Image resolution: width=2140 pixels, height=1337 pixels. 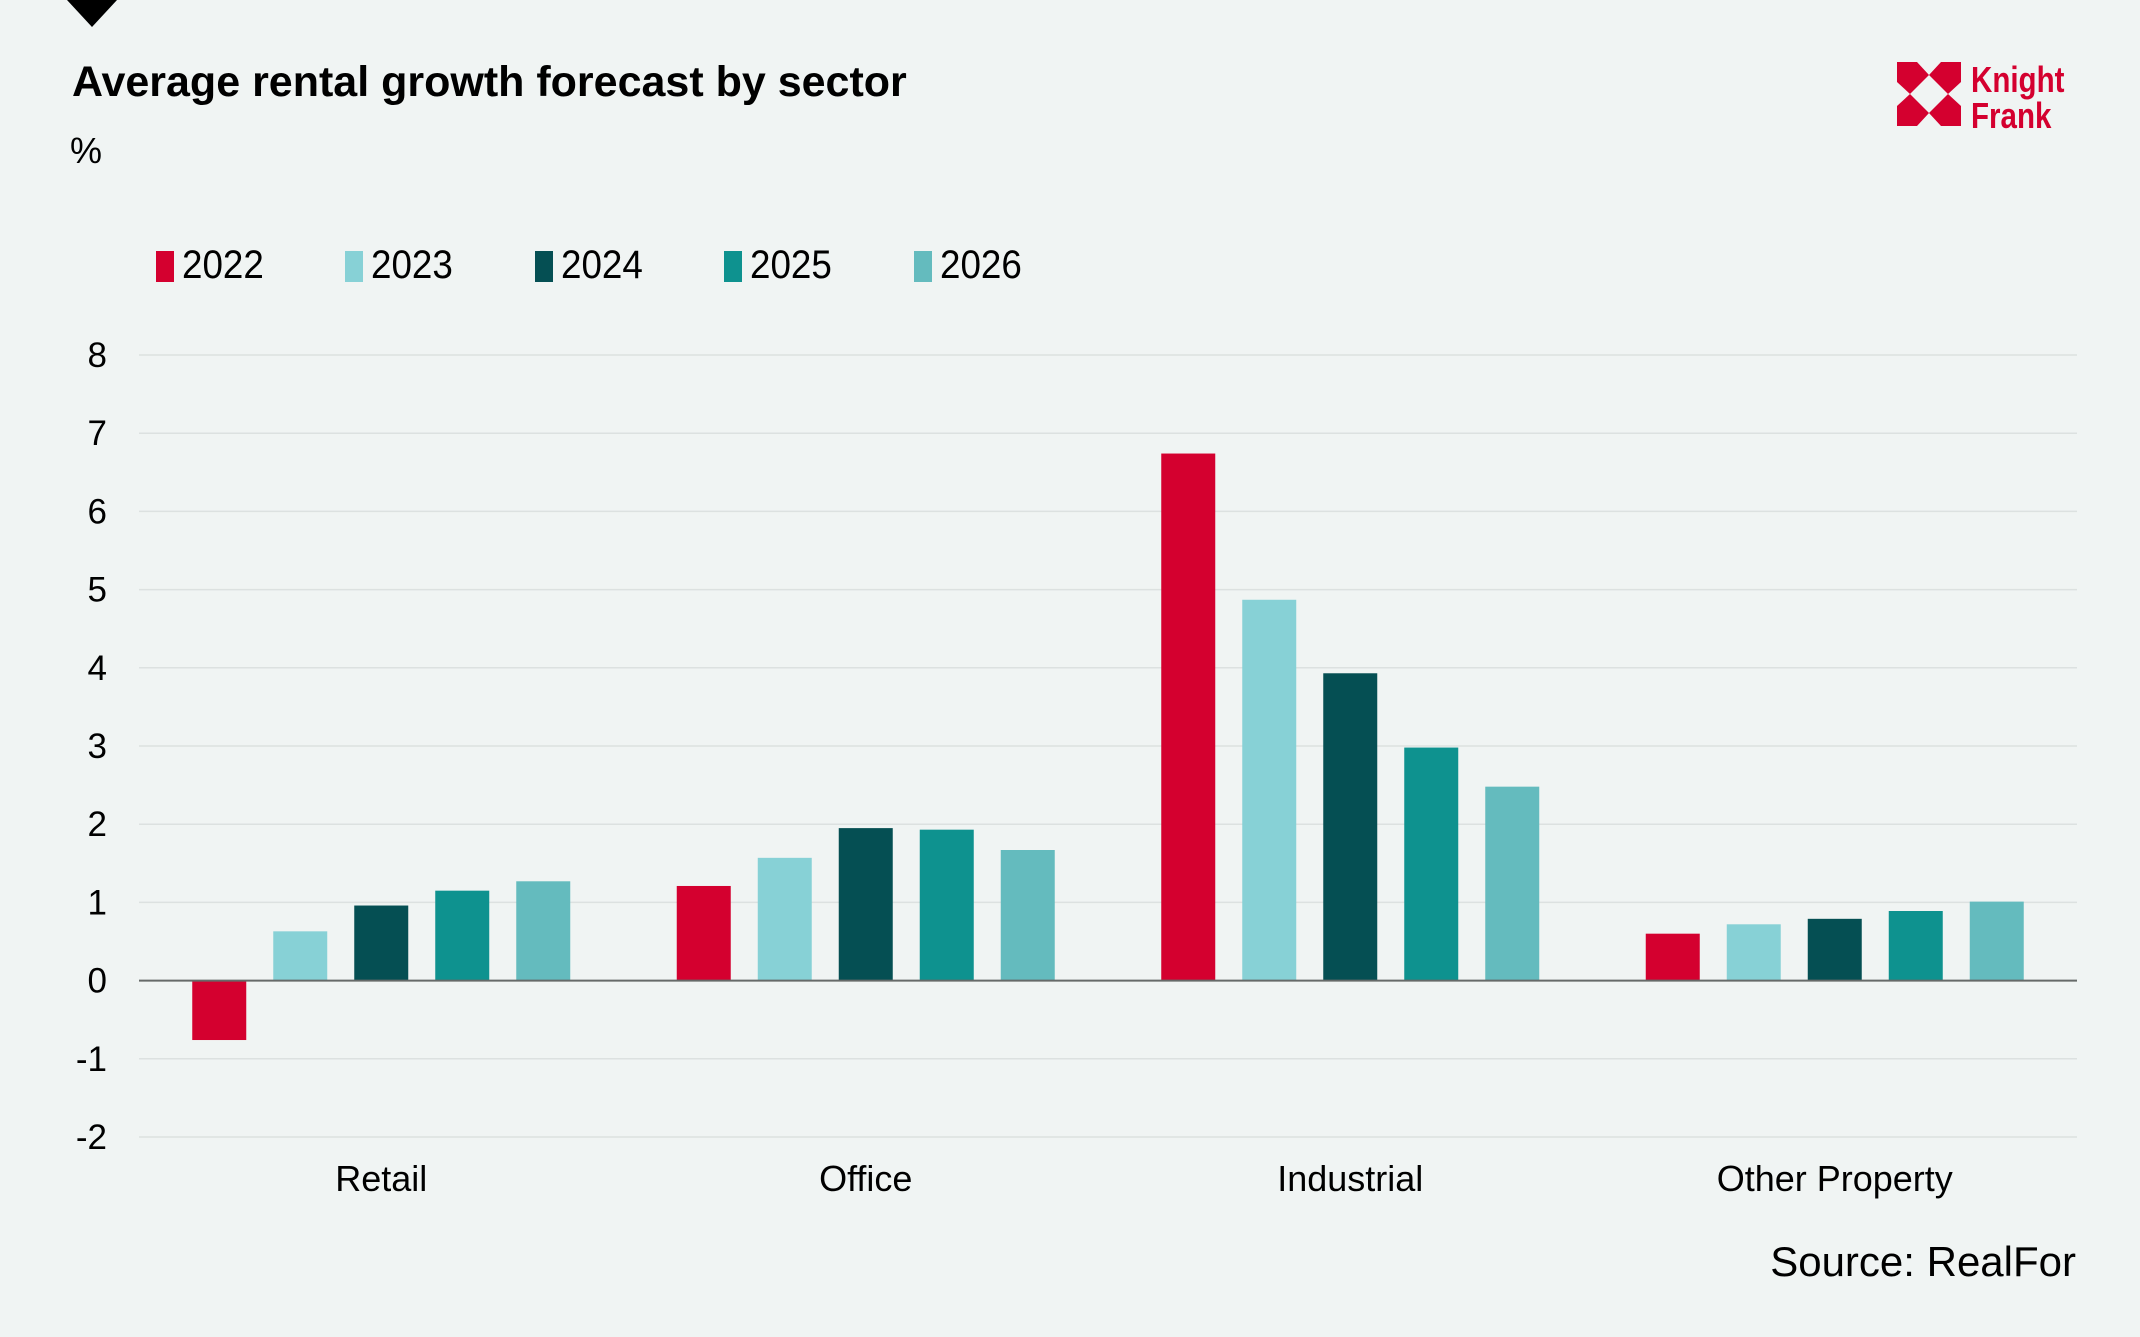 I want to click on bar-retail-2022, so click(x=219, y=1010).